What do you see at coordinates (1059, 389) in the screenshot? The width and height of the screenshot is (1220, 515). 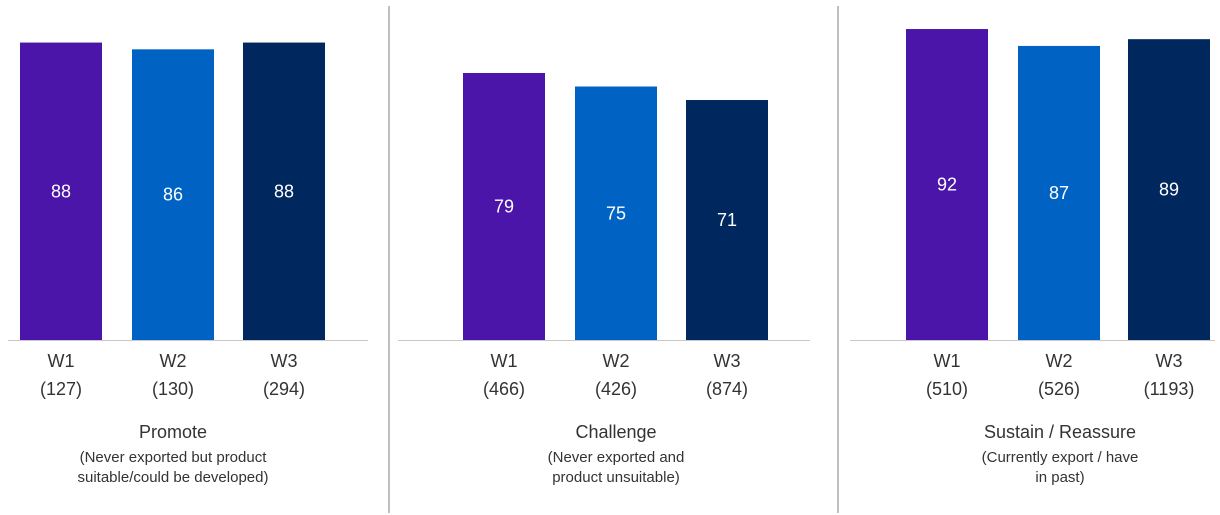 I see `tick-label-base-size: (526)` at bounding box center [1059, 389].